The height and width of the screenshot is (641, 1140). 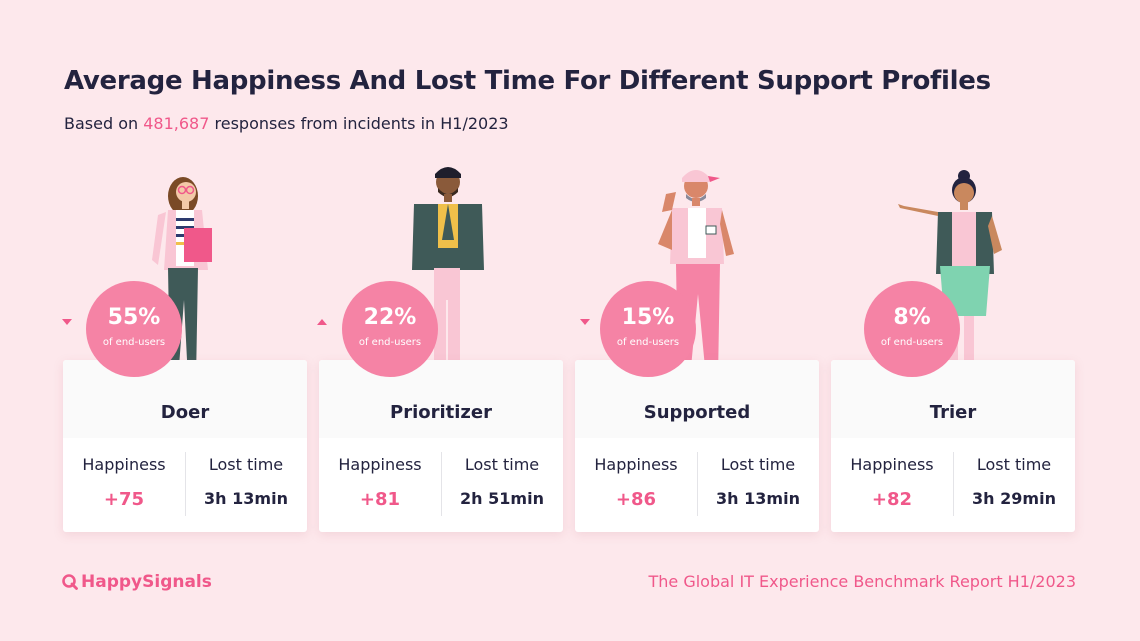 What do you see at coordinates (101, 123) in the screenshot?
I see `subtitle-prefix: Based on` at bounding box center [101, 123].